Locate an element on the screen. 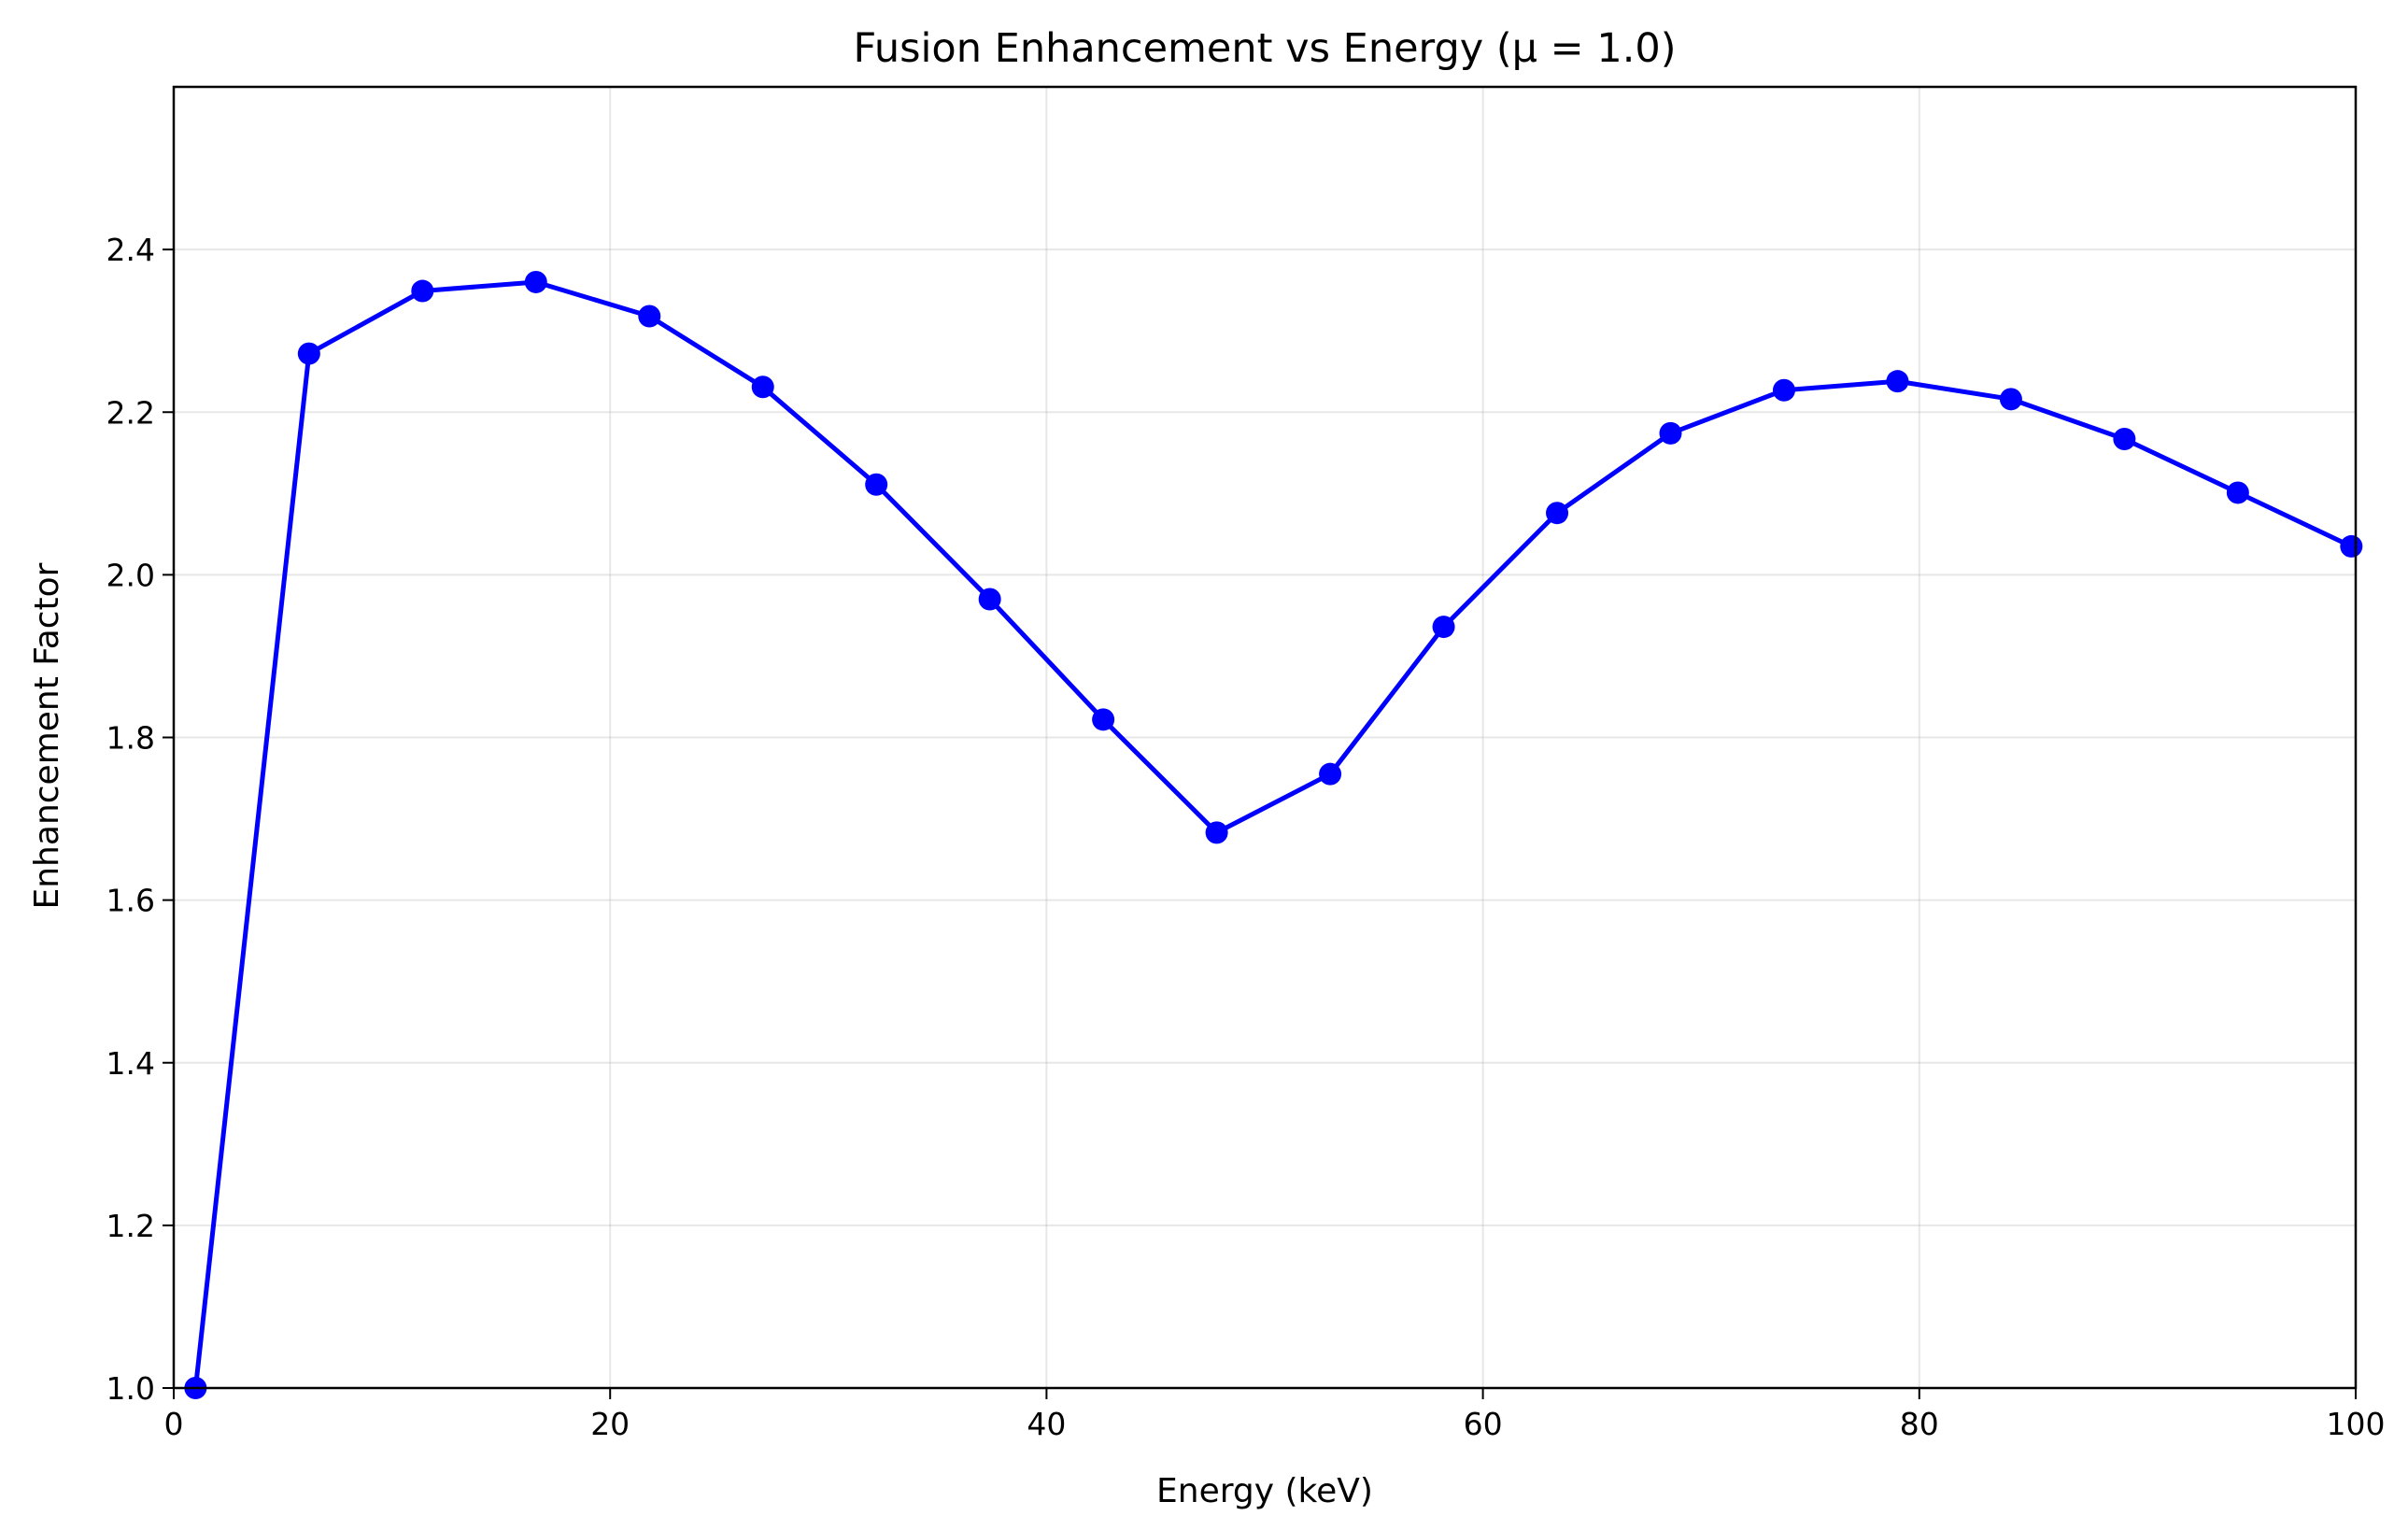  y-tick-label: 1.6 is located at coordinates (130, 901).